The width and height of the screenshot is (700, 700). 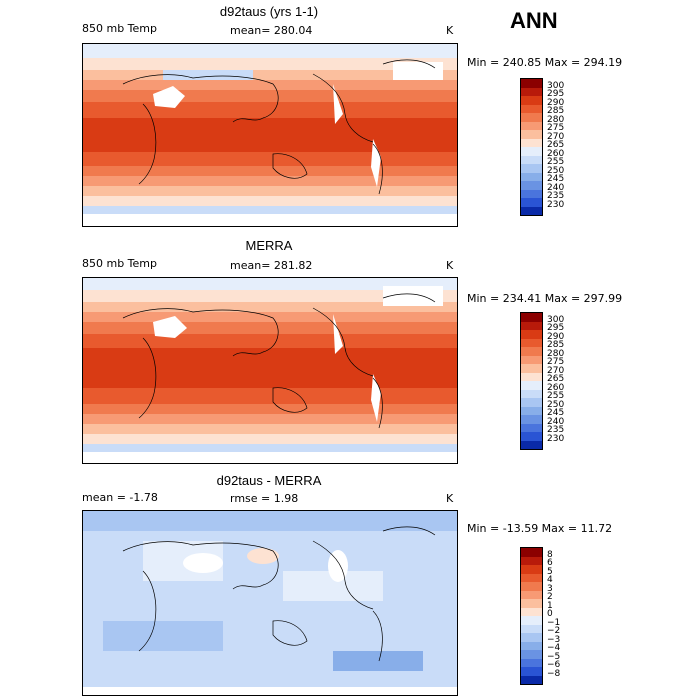 What do you see at coordinates (550, 571) in the screenshot?
I see `colorbar-tick-label: 5` at bounding box center [550, 571].